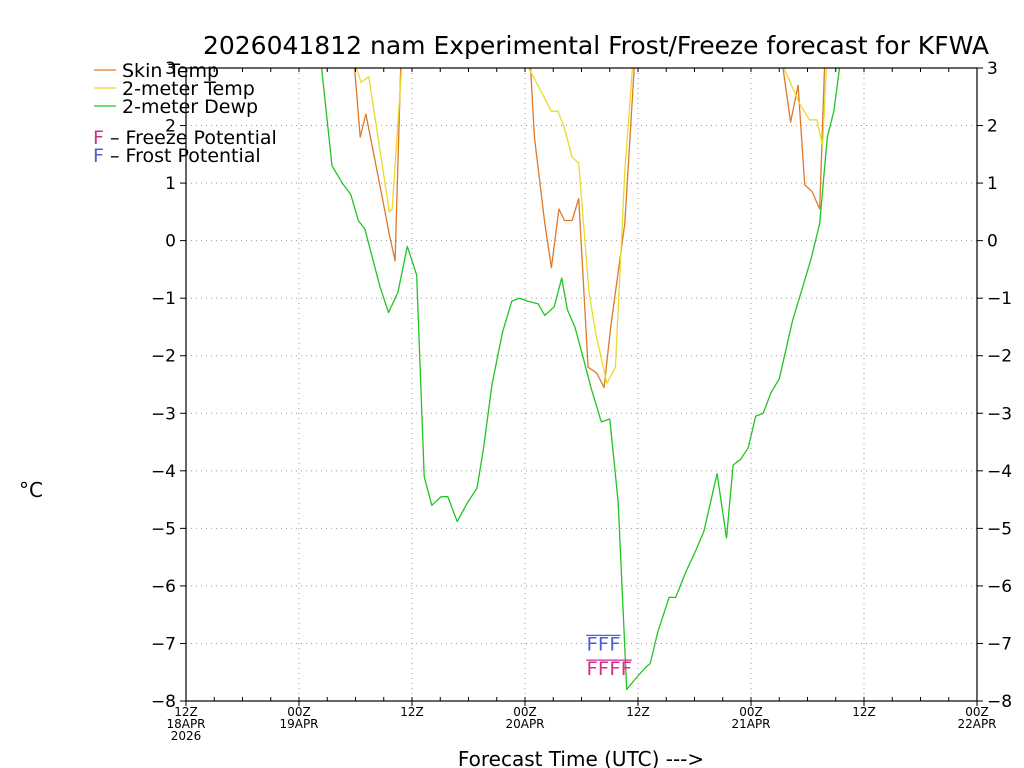  I want to click on x-tick-label: 21APR, so click(750, 724).